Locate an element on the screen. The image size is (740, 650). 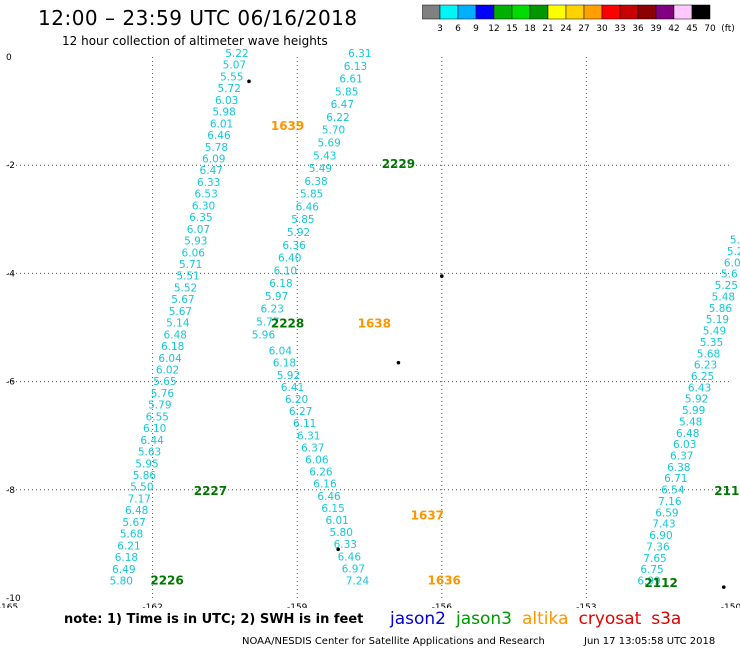
wave-height-value: 6.03 is located at coordinates (226, 101).